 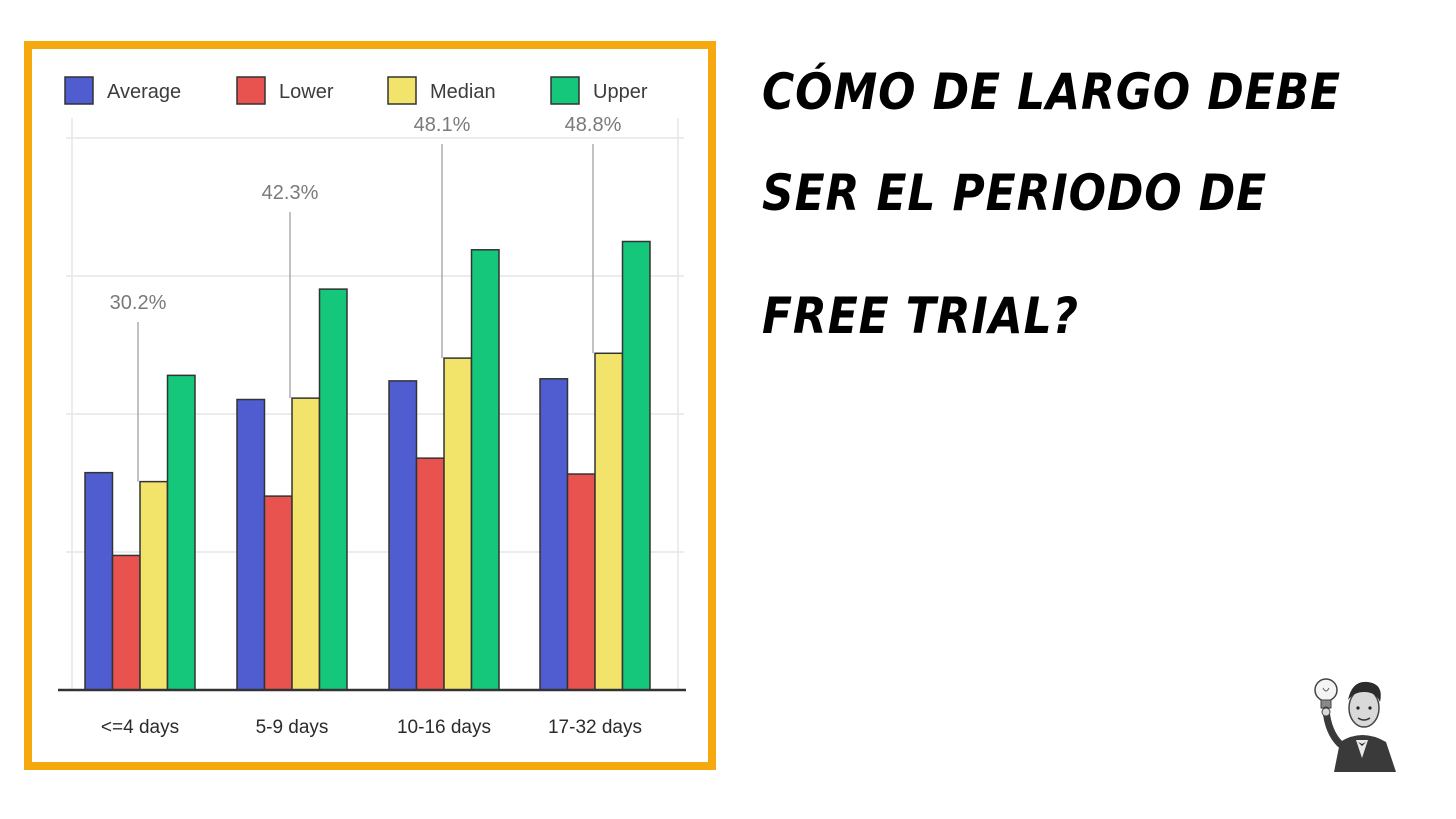 What do you see at coordinates (1362, 717) in the screenshot?
I see `inventor-avatar-icon` at bounding box center [1362, 717].